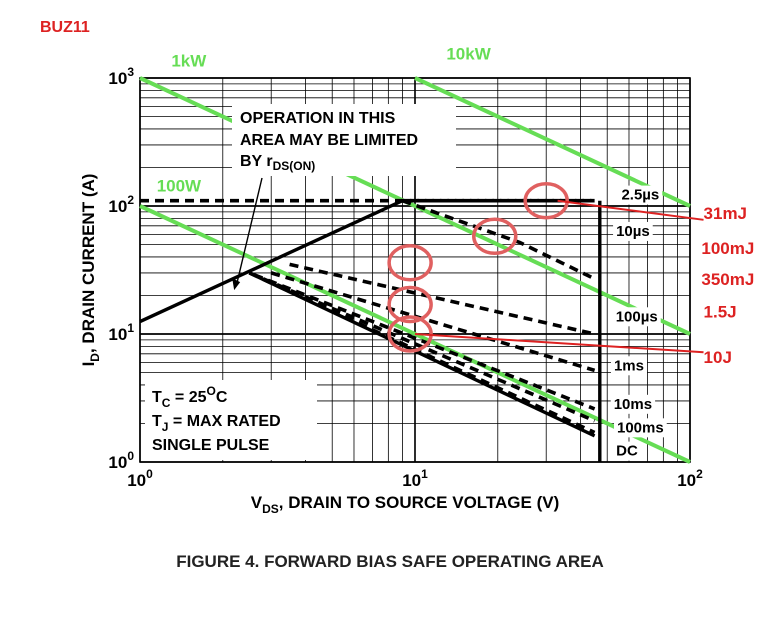  What do you see at coordinates (720, 311) in the screenshot?
I see `energy-label: 1.5J` at bounding box center [720, 311].